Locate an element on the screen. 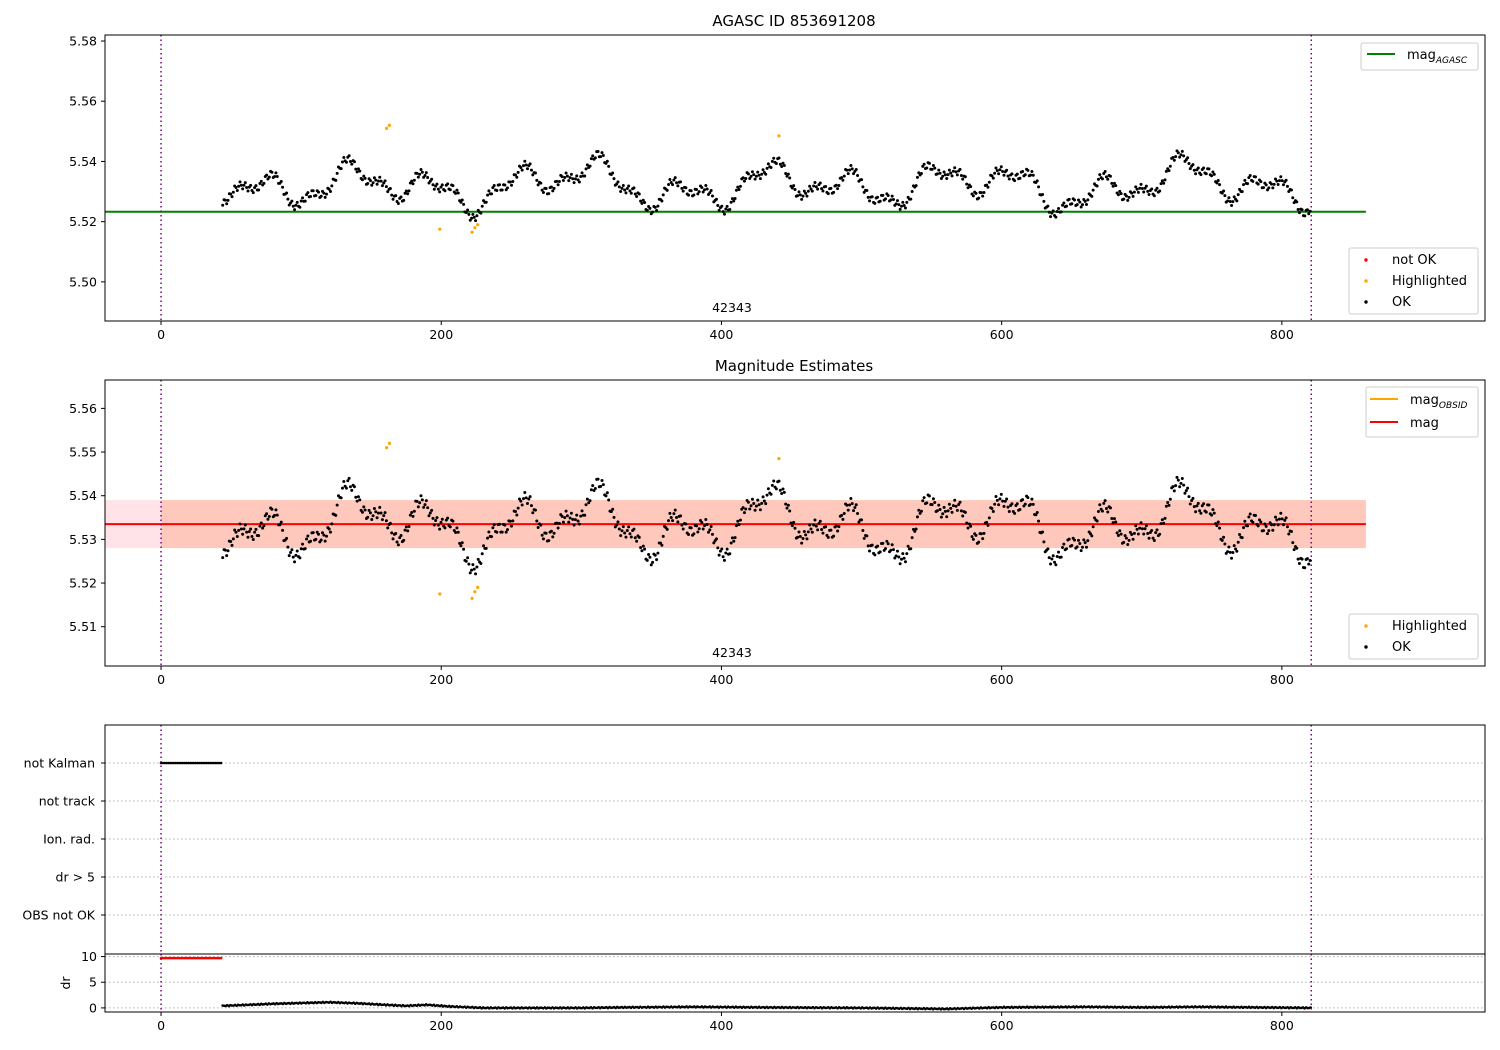 The width and height of the screenshot is (1500, 1050). x-tick-label: 800 is located at coordinates (1282, 679).